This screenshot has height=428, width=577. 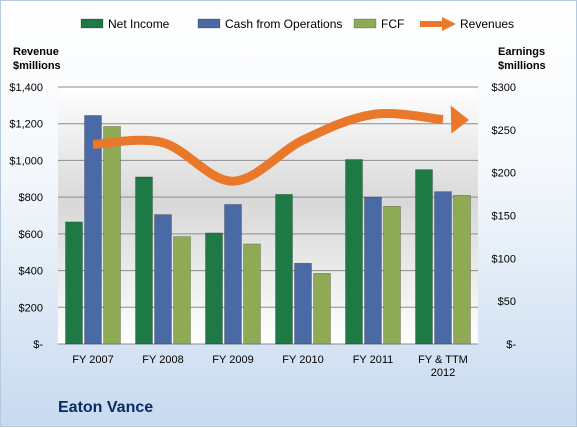 What do you see at coordinates (209, 23) in the screenshot?
I see `legend-swatch-cash-from-operations` at bounding box center [209, 23].